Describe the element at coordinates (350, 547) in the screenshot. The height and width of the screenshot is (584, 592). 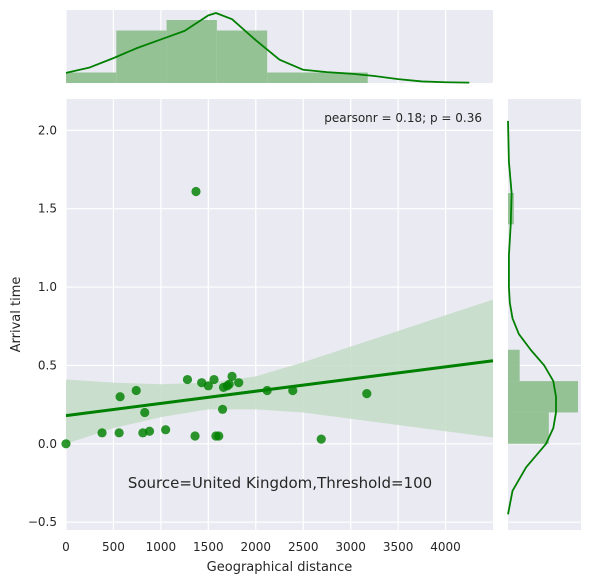
I see `x-tick-label: 3000` at that location.